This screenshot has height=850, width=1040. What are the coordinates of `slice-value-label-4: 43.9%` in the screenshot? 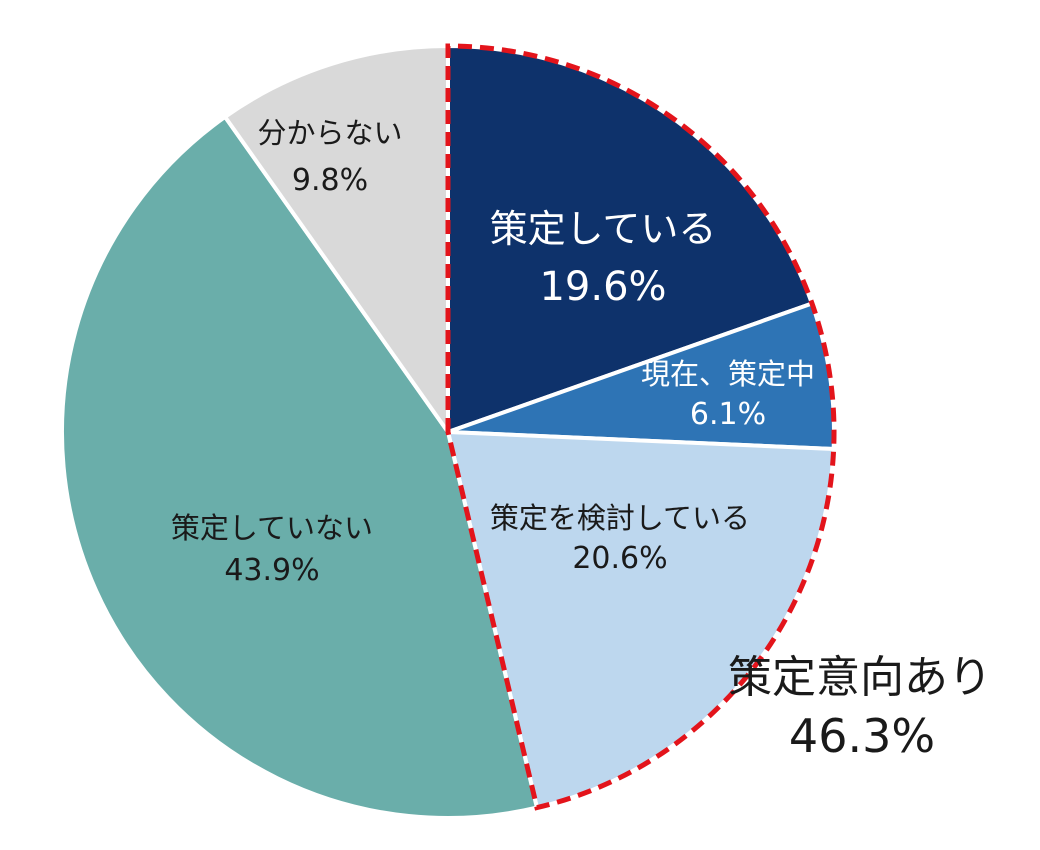 It's located at (271, 570).